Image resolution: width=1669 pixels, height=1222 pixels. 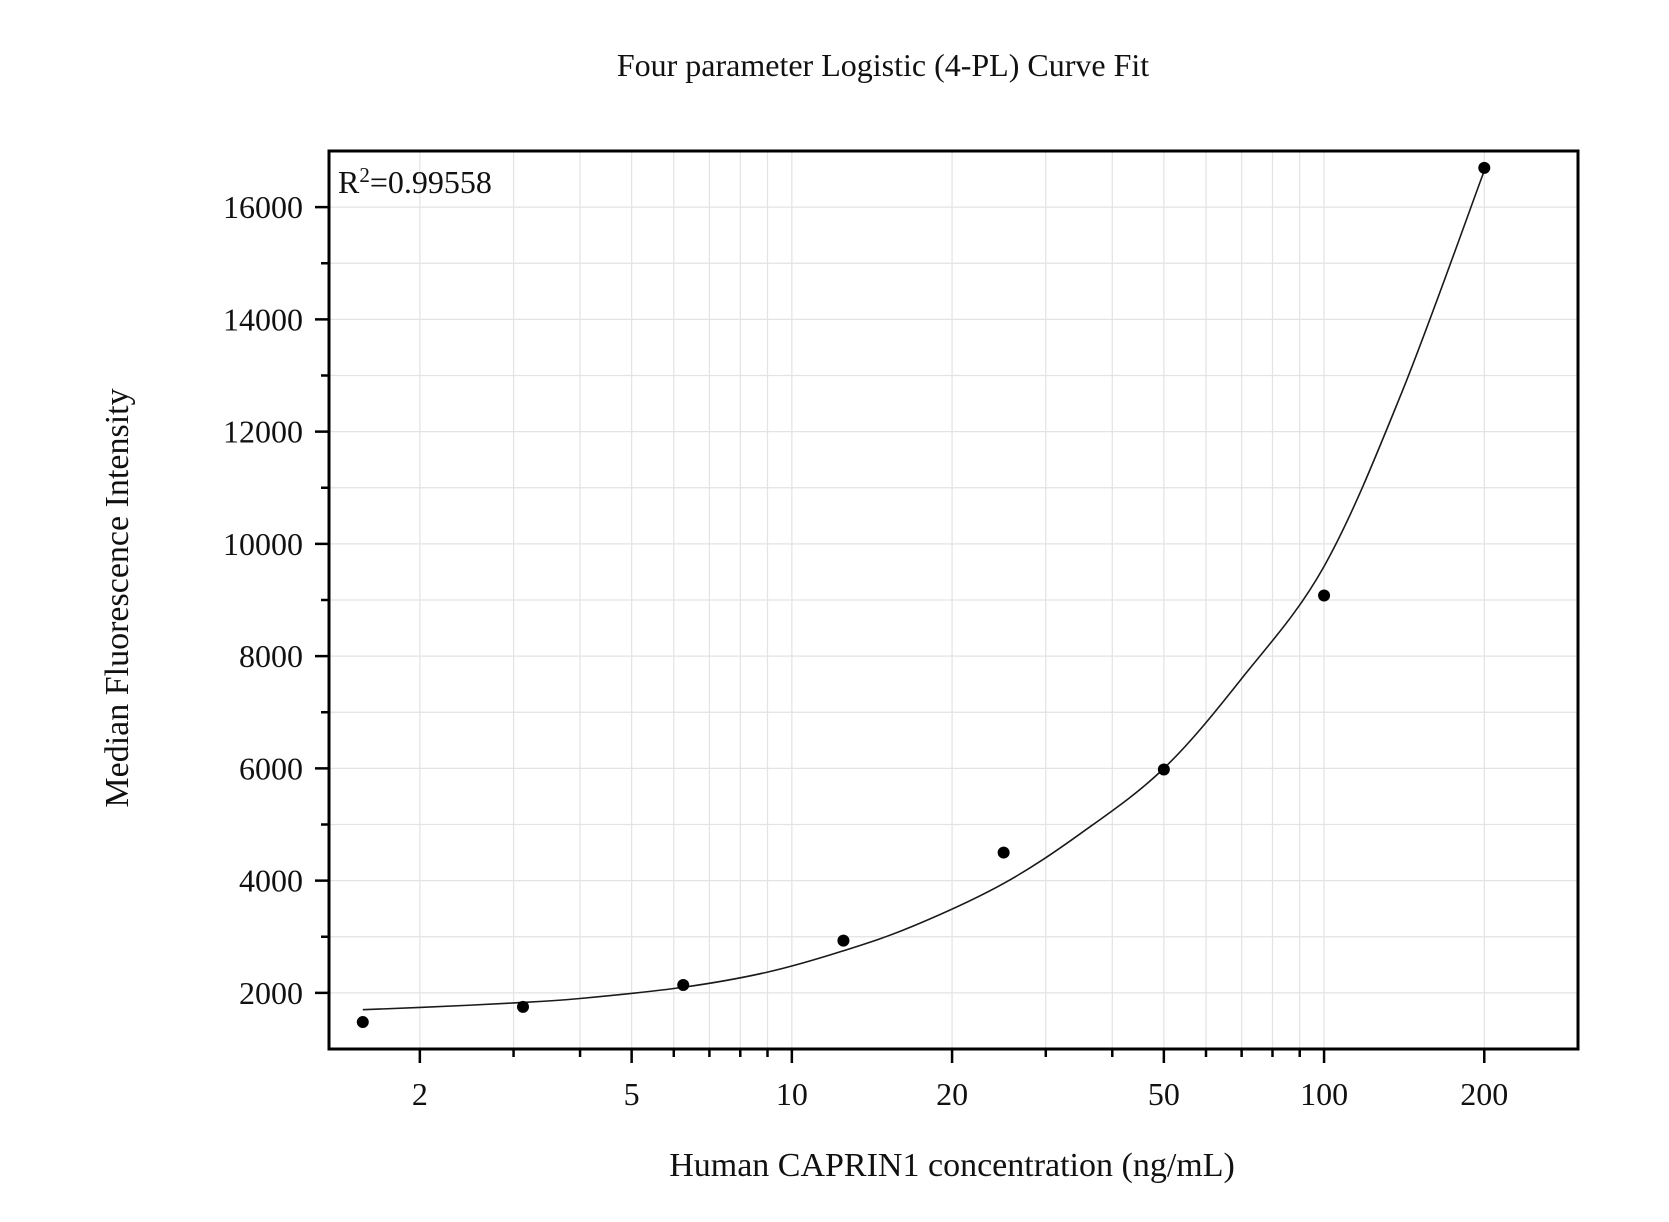 I want to click on y-tick-label: 16000, so click(x=263, y=207).